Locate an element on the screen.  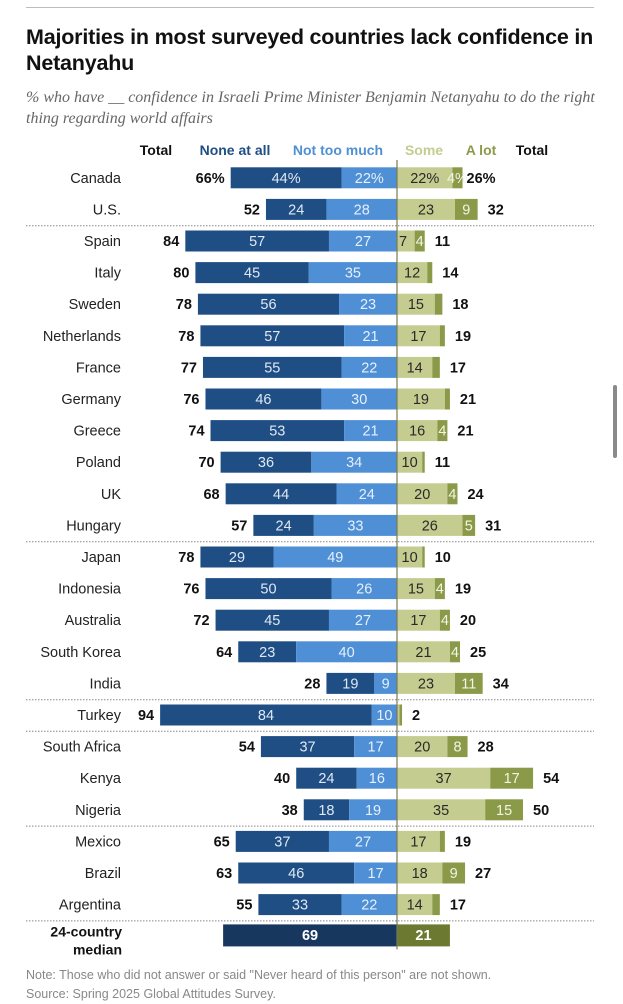
label-none-at-all: 33 is located at coordinates (300, 906).